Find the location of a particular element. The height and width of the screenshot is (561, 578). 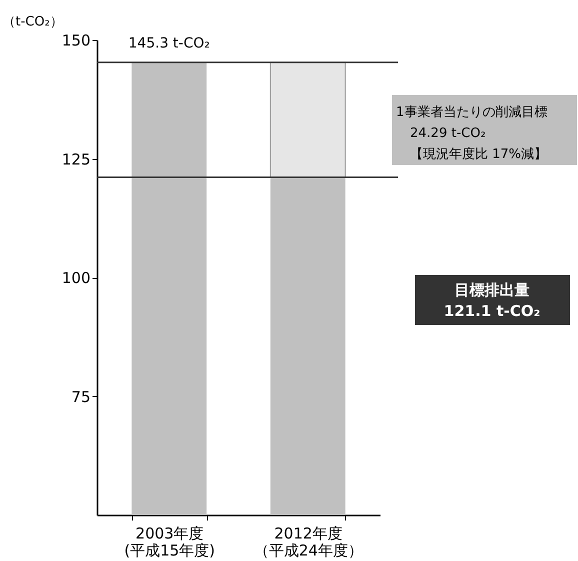

x-tick-label: 2003年度(平成15年度) is located at coordinates (170, 542).